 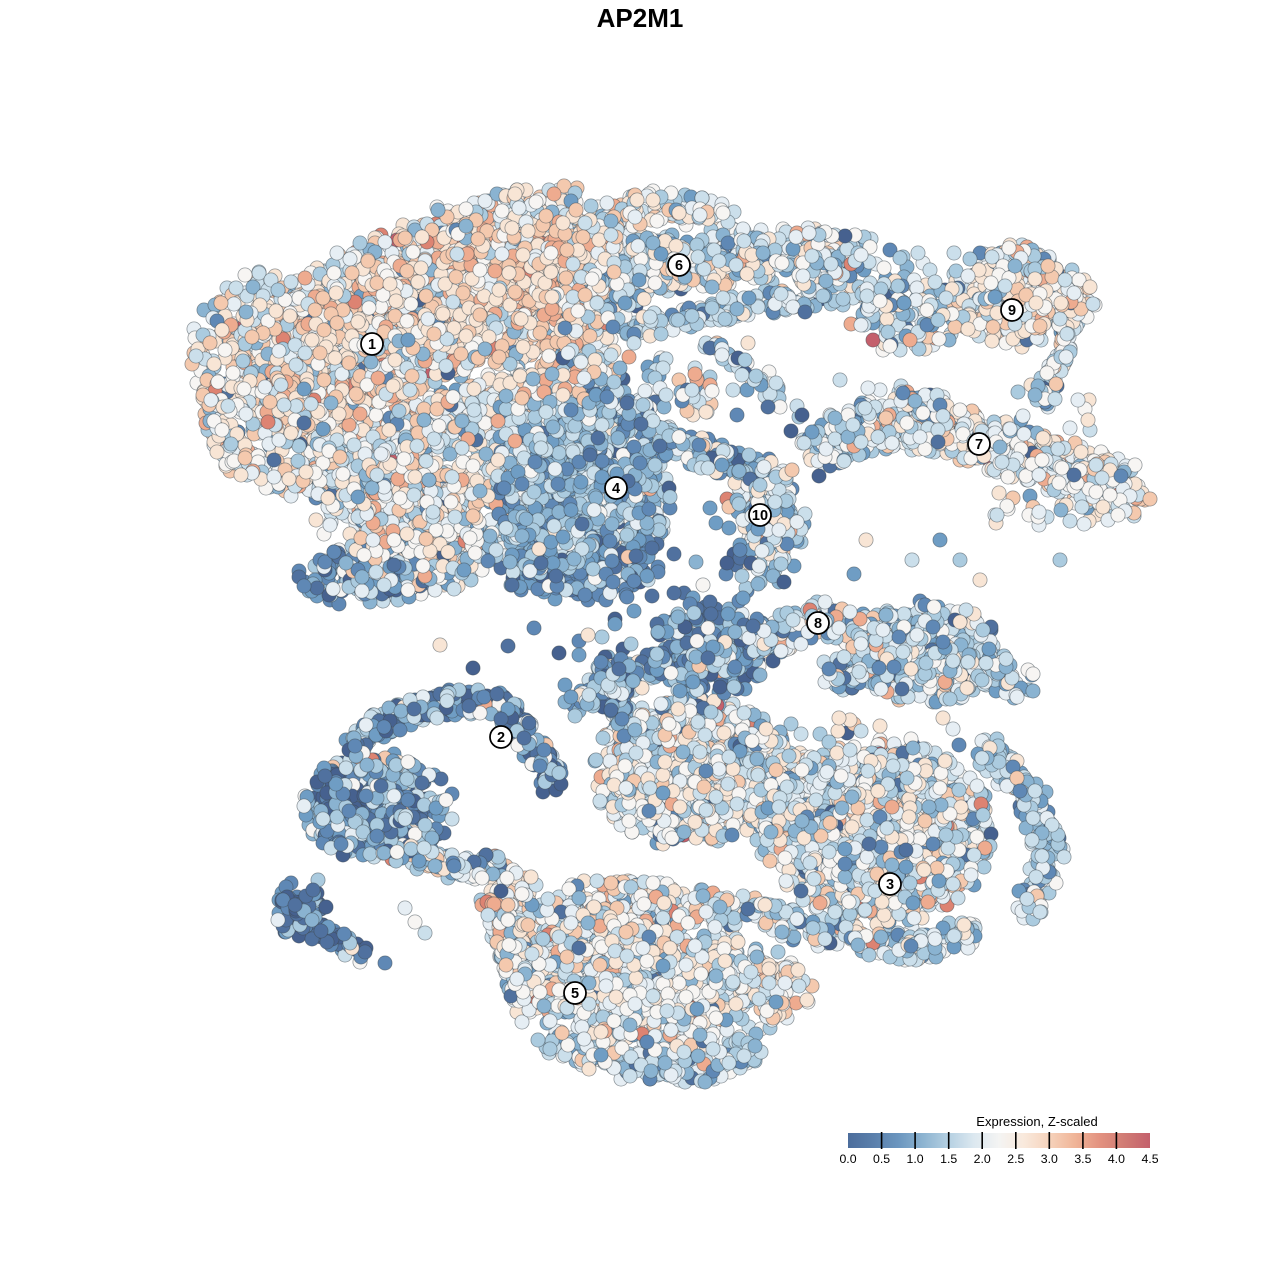 I want to click on svg-text: 1.5, so click(x=948, y=1159).